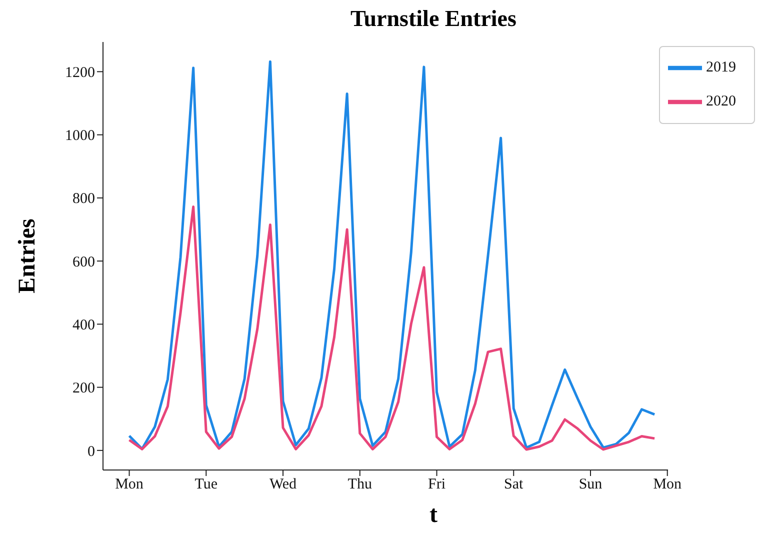  What do you see at coordinates (514, 484) in the screenshot?
I see `x-tick-label: Sat` at bounding box center [514, 484].